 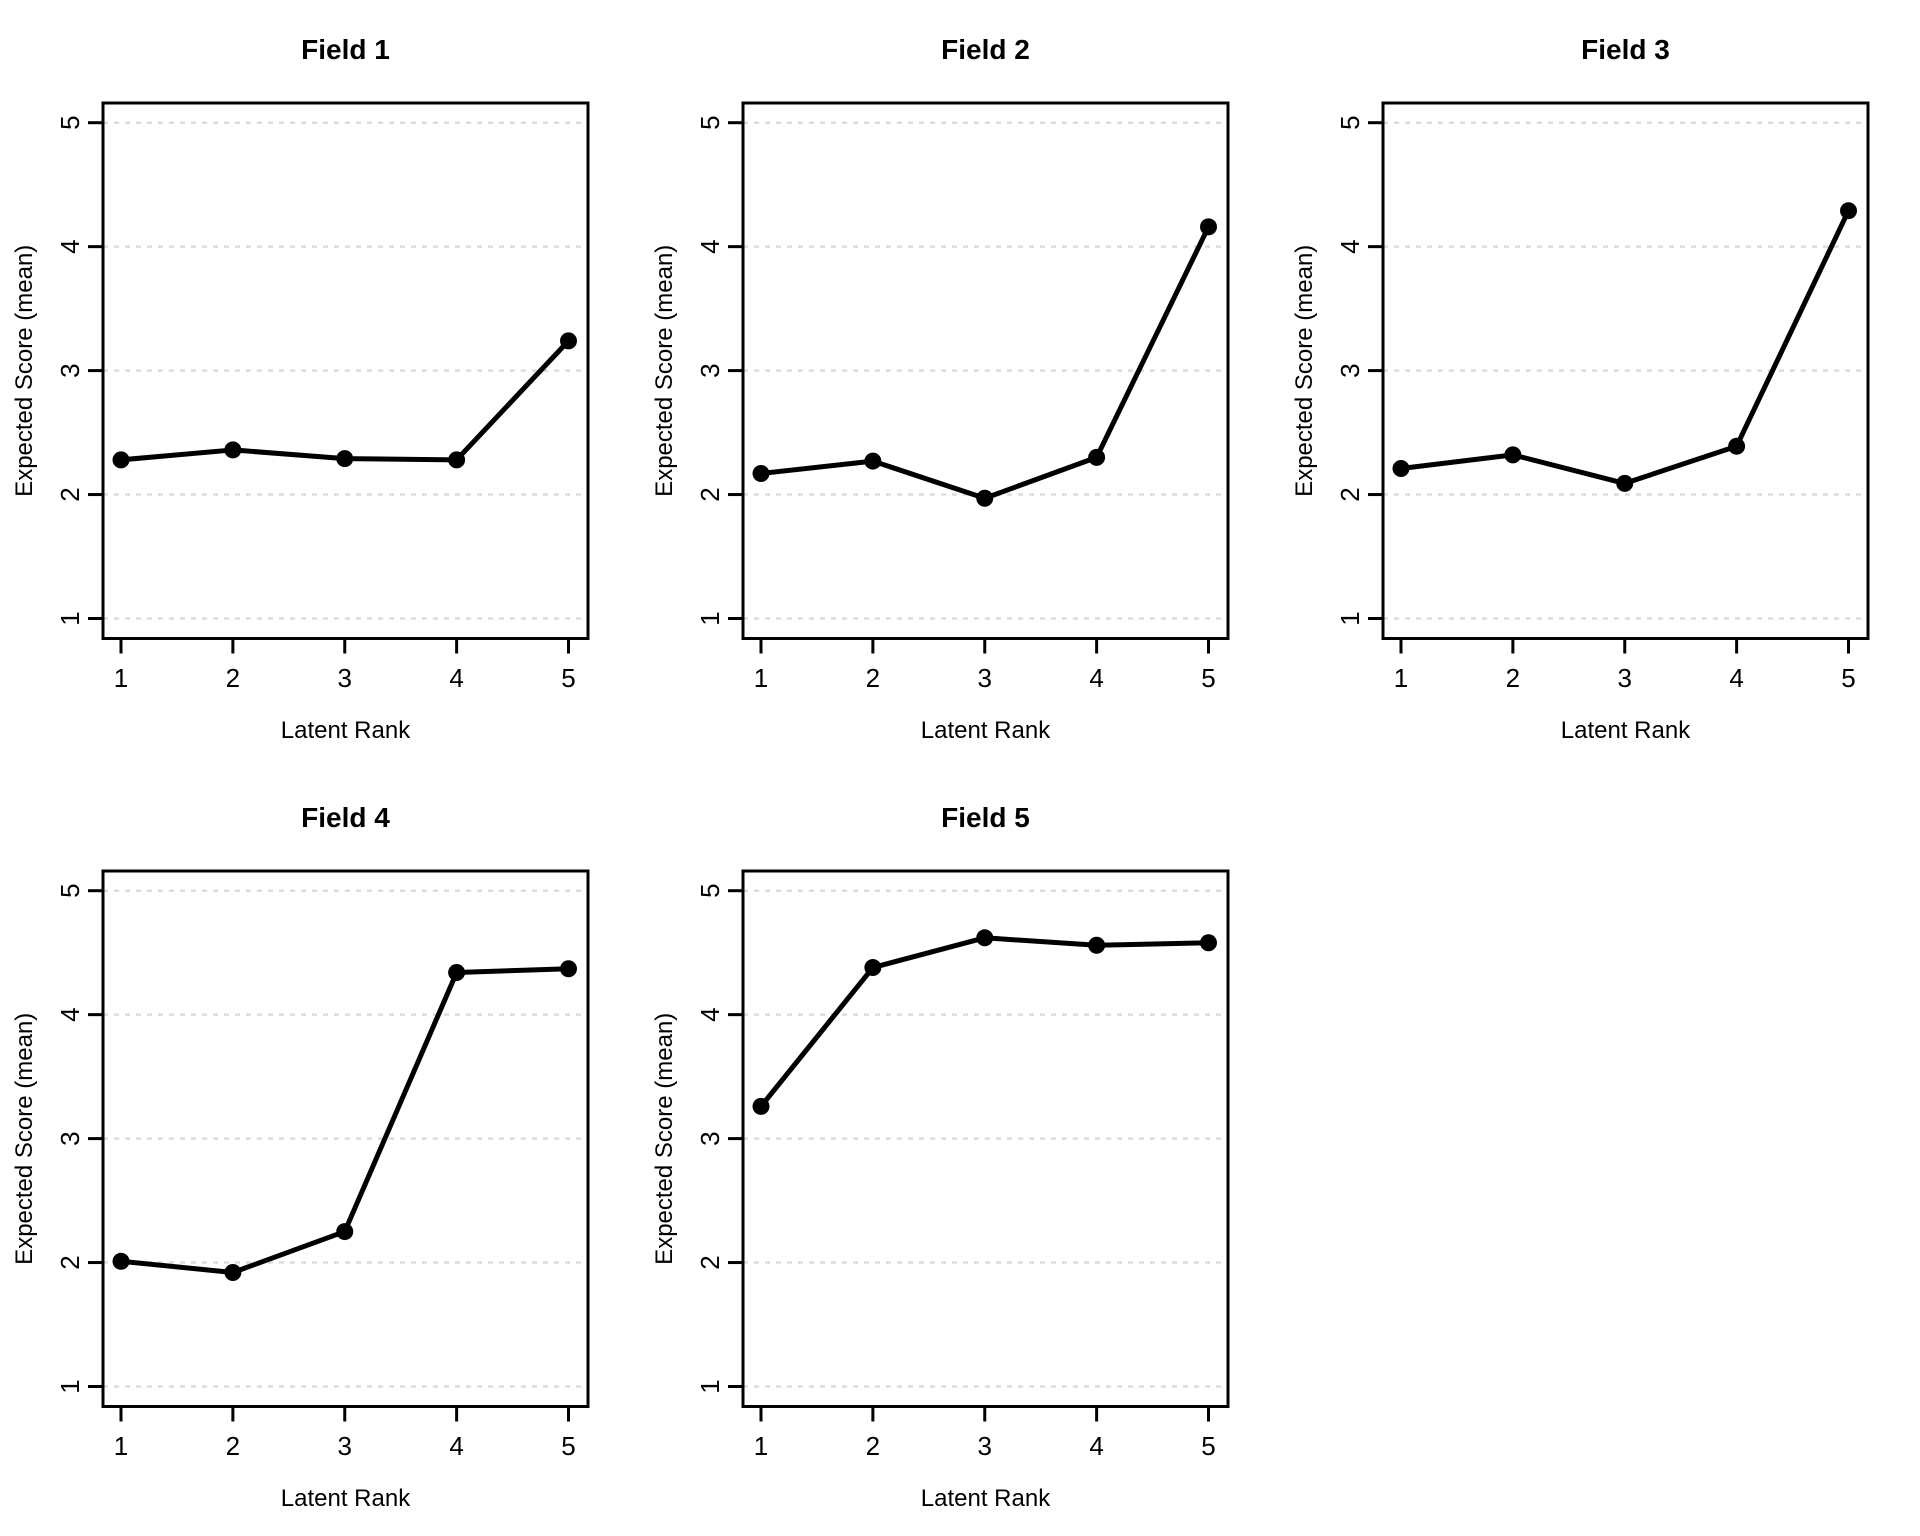 I want to click on panel-title: Field 2, so click(x=985, y=49).